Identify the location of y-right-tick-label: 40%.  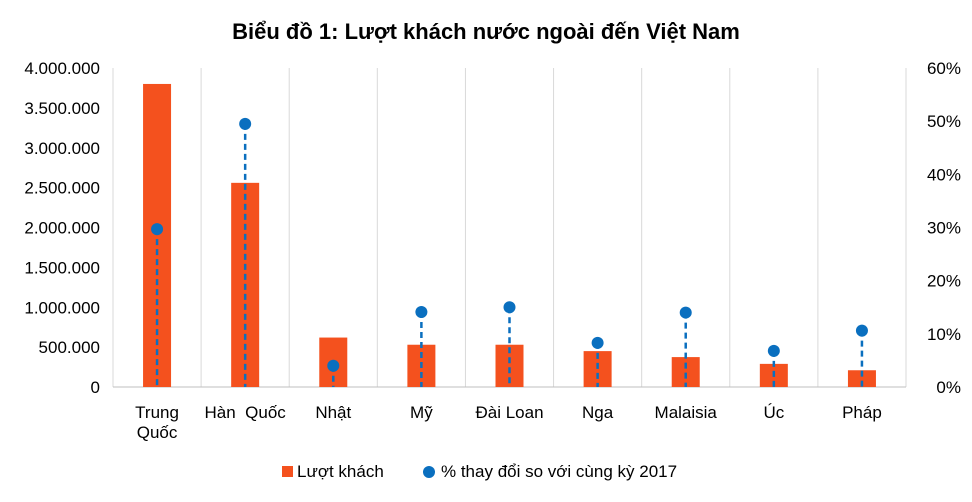
(944, 174).